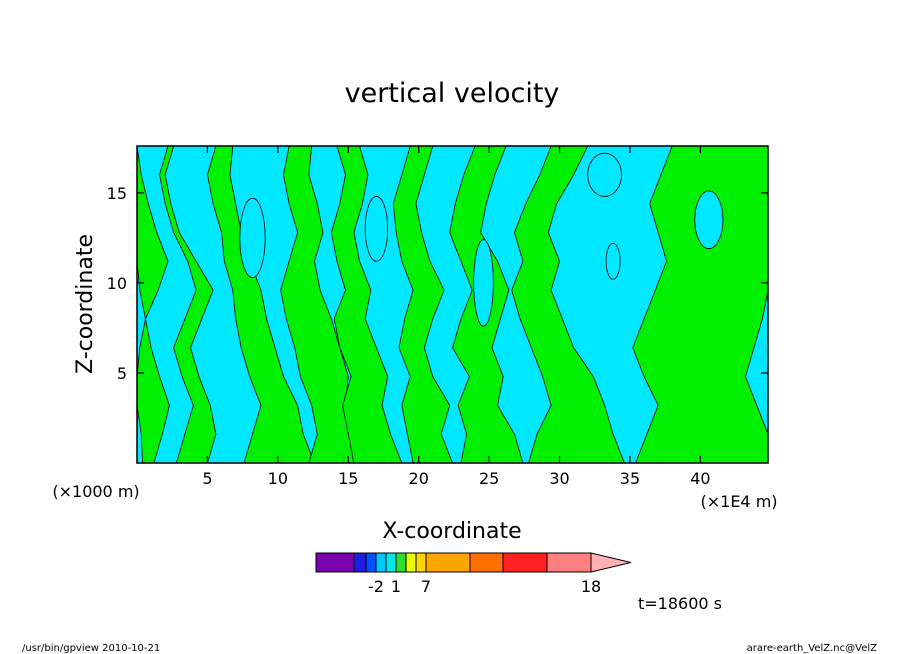 Image resolution: width=904 pixels, height=654 pixels. Describe the element at coordinates (700, 478) in the screenshot. I see `x-tick-label: 40` at that location.